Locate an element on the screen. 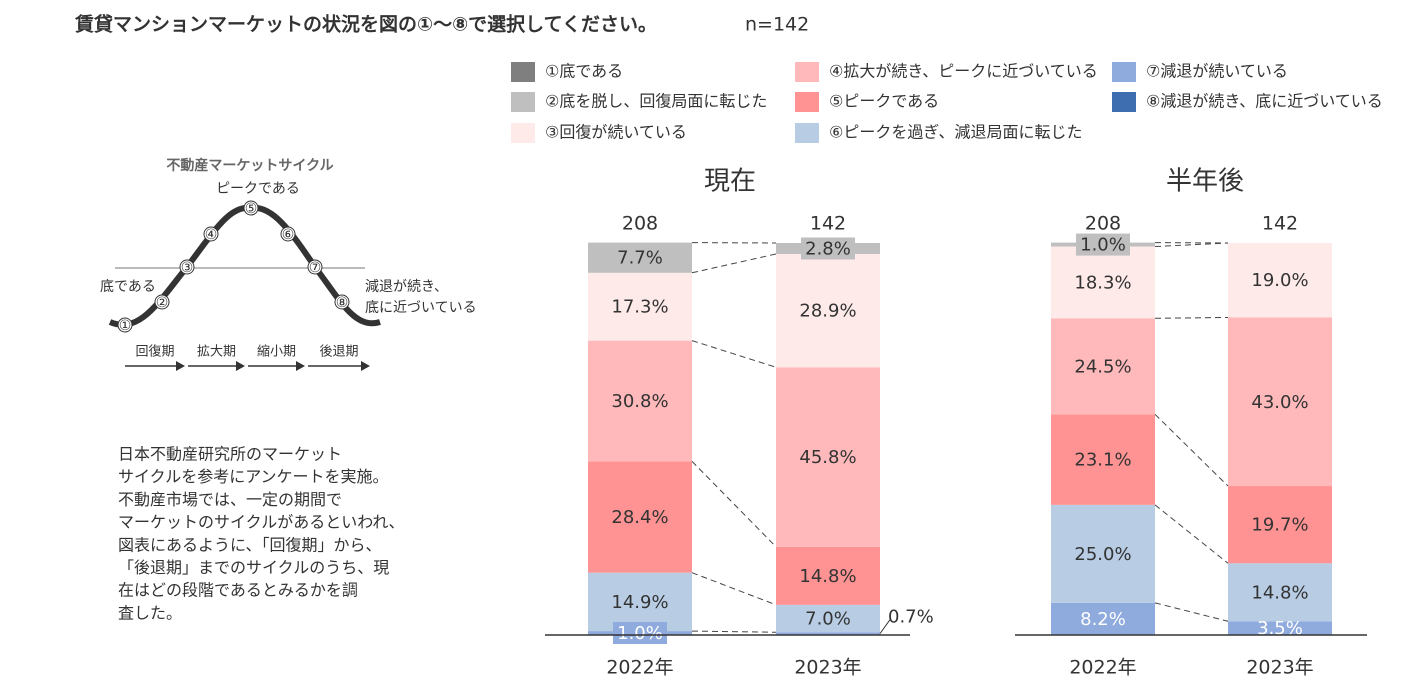 The image size is (1404, 697). value-label: 8.2% is located at coordinates (1103, 619).